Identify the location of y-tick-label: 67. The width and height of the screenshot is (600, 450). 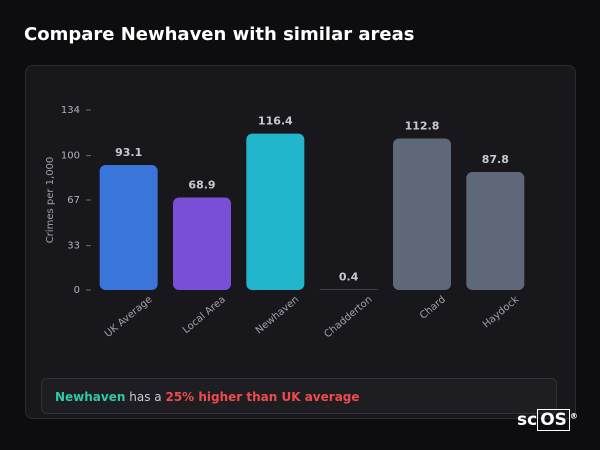
(73, 200).